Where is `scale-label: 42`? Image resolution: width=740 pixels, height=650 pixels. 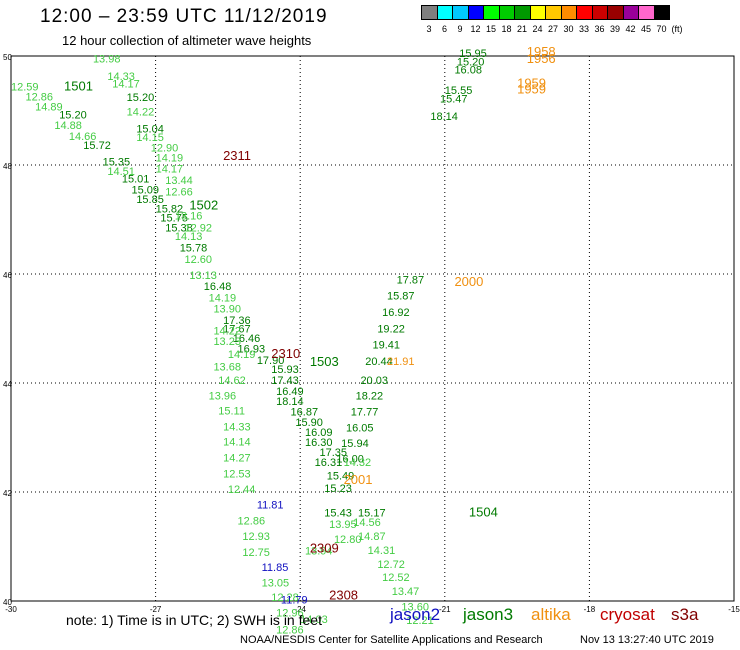 scale-label: 42 is located at coordinates (630, 29).